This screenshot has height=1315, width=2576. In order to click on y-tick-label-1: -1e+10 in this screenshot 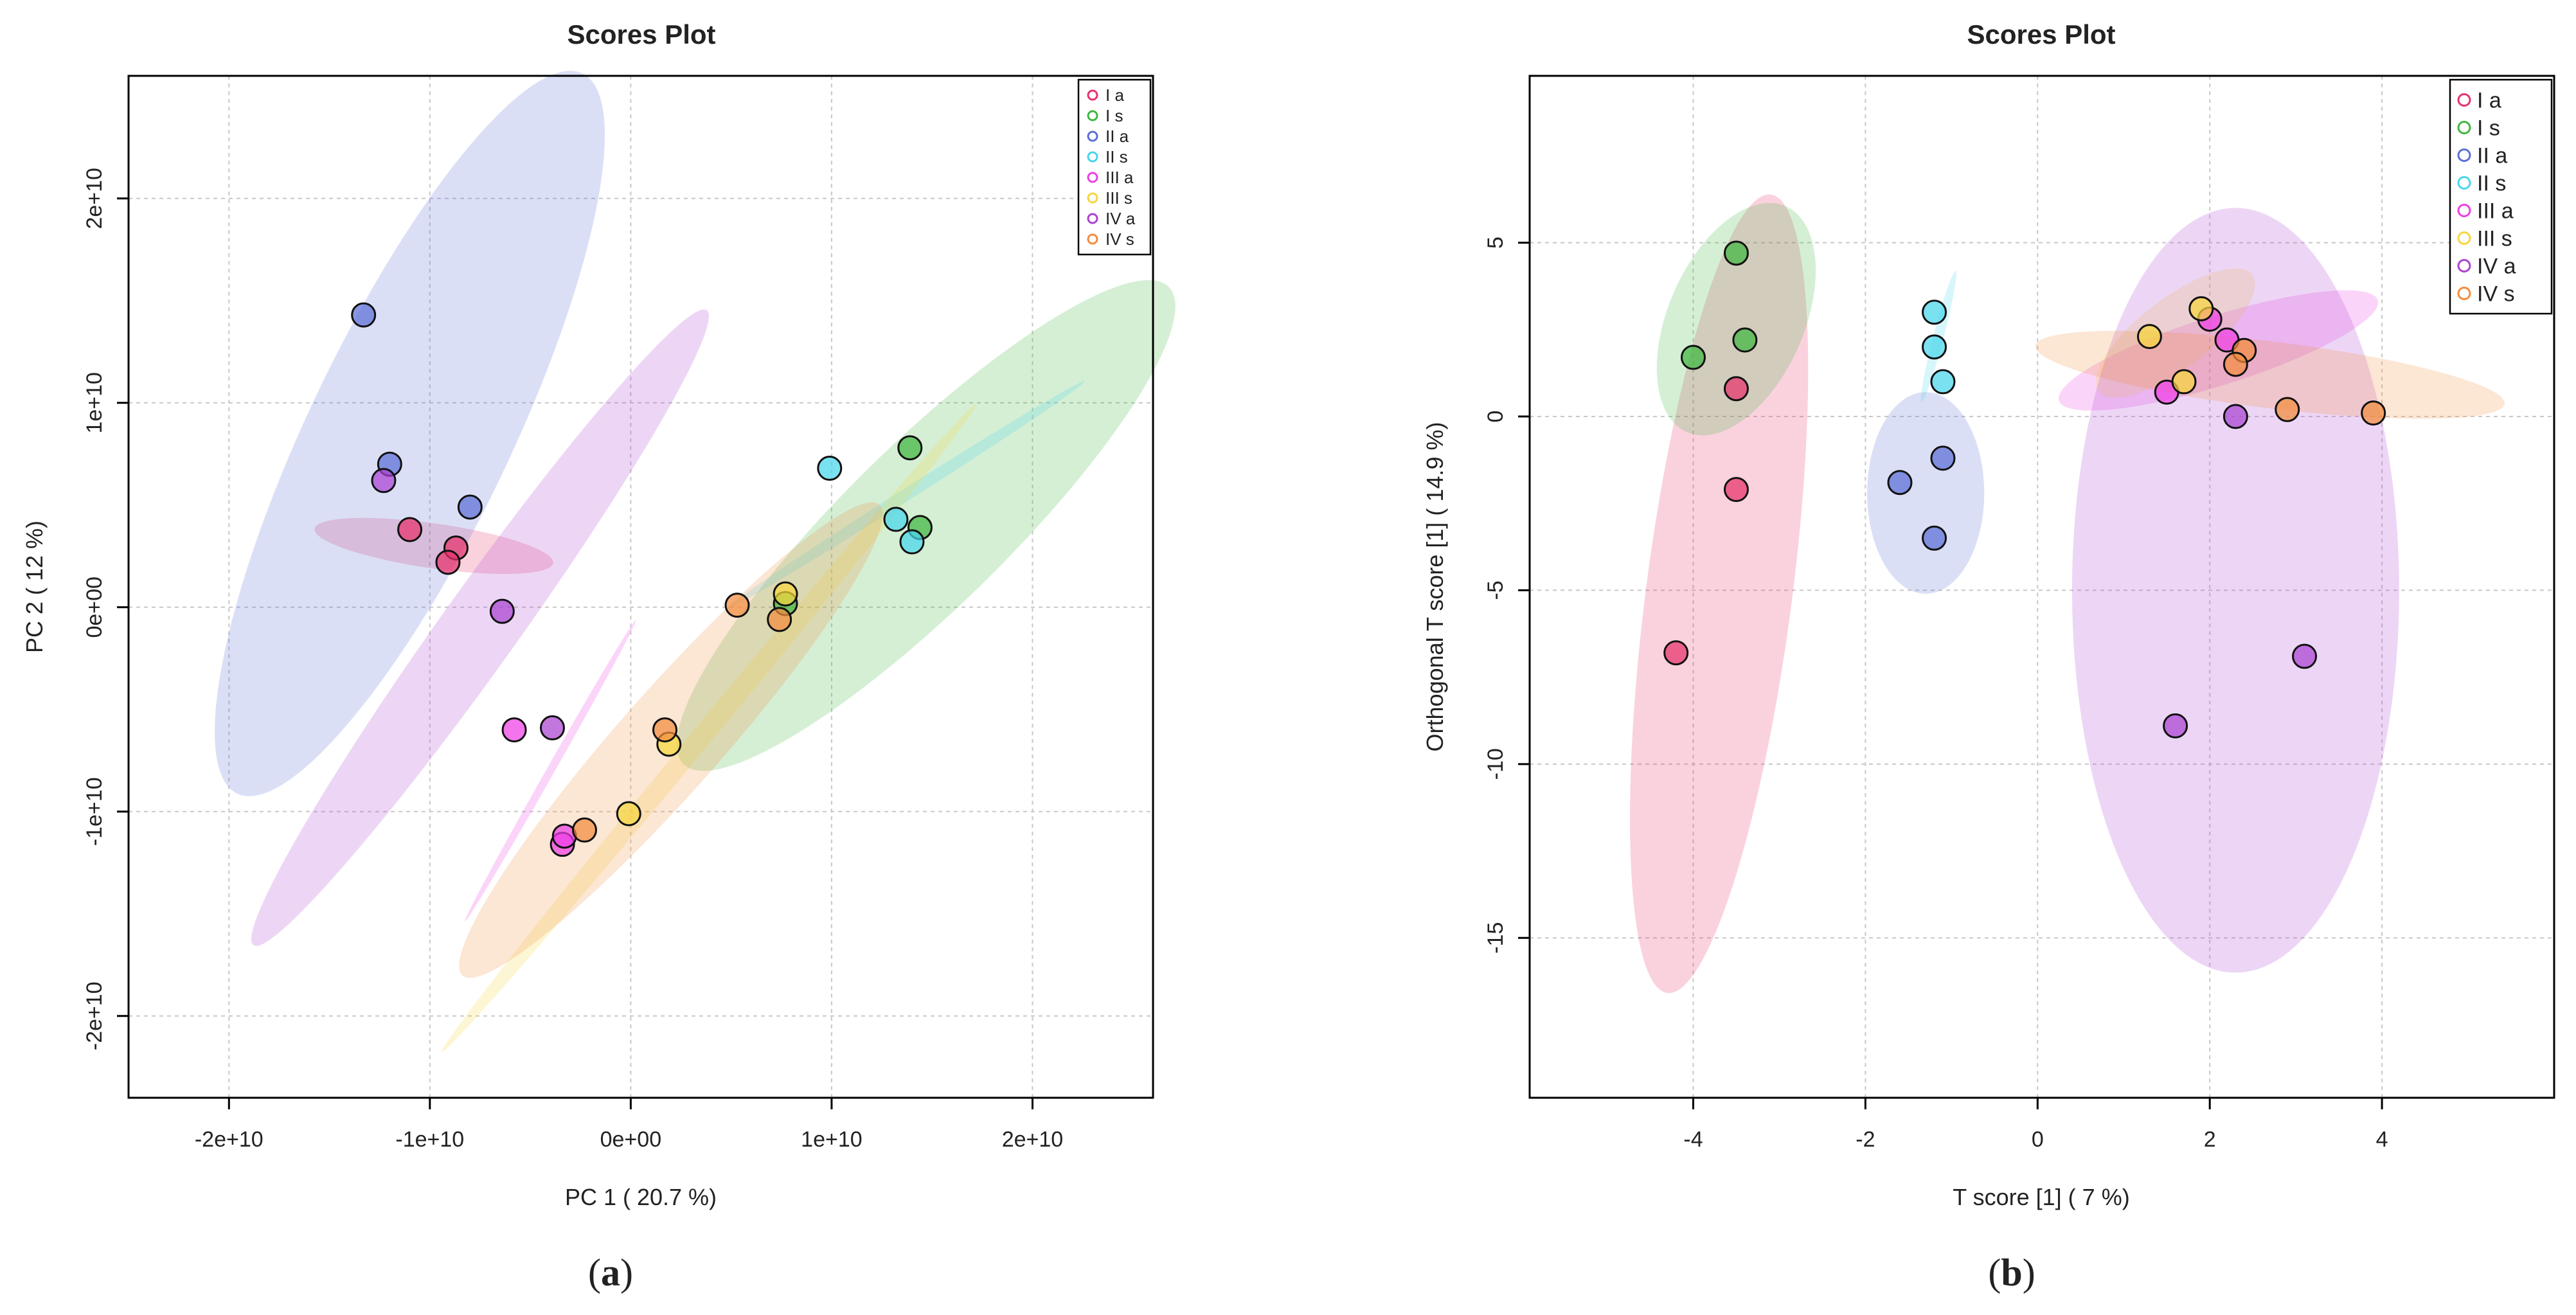, I will do `click(95, 811)`.